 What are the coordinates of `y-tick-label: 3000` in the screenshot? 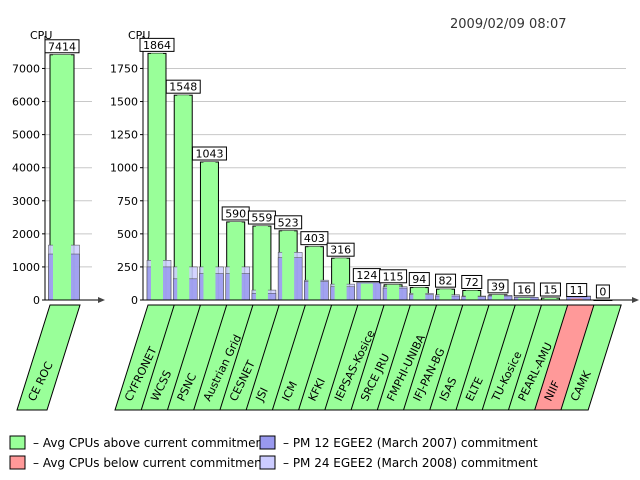 It's located at (26, 201).